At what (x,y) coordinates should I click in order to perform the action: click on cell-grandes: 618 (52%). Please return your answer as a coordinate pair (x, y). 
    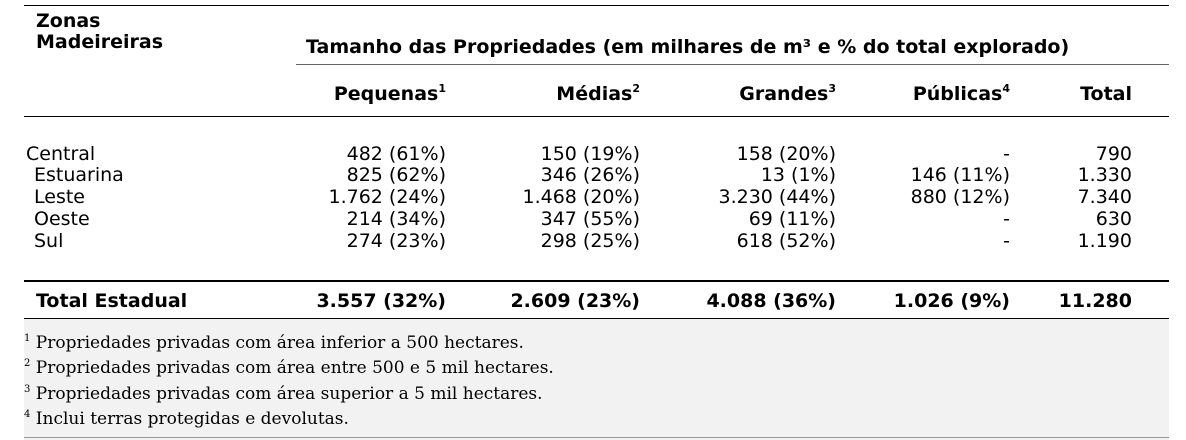
    Looking at the image, I should click on (786, 241).